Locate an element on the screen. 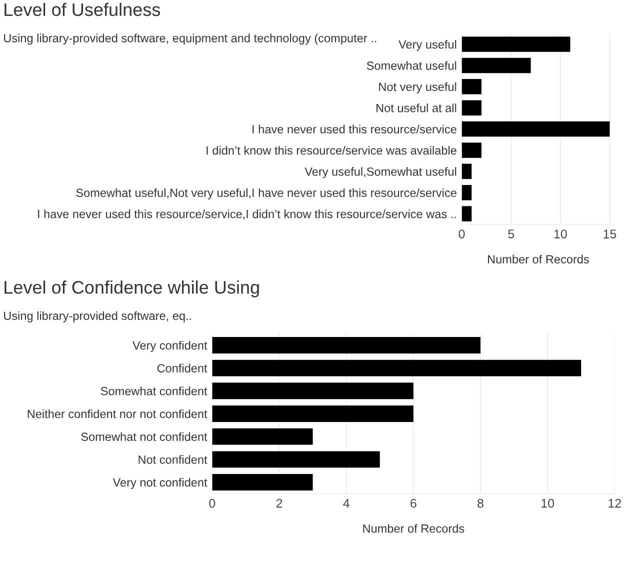 The width and height of the screenshot is (624, 561). x-tick-label: 2 is located at coordinates (279, 503).